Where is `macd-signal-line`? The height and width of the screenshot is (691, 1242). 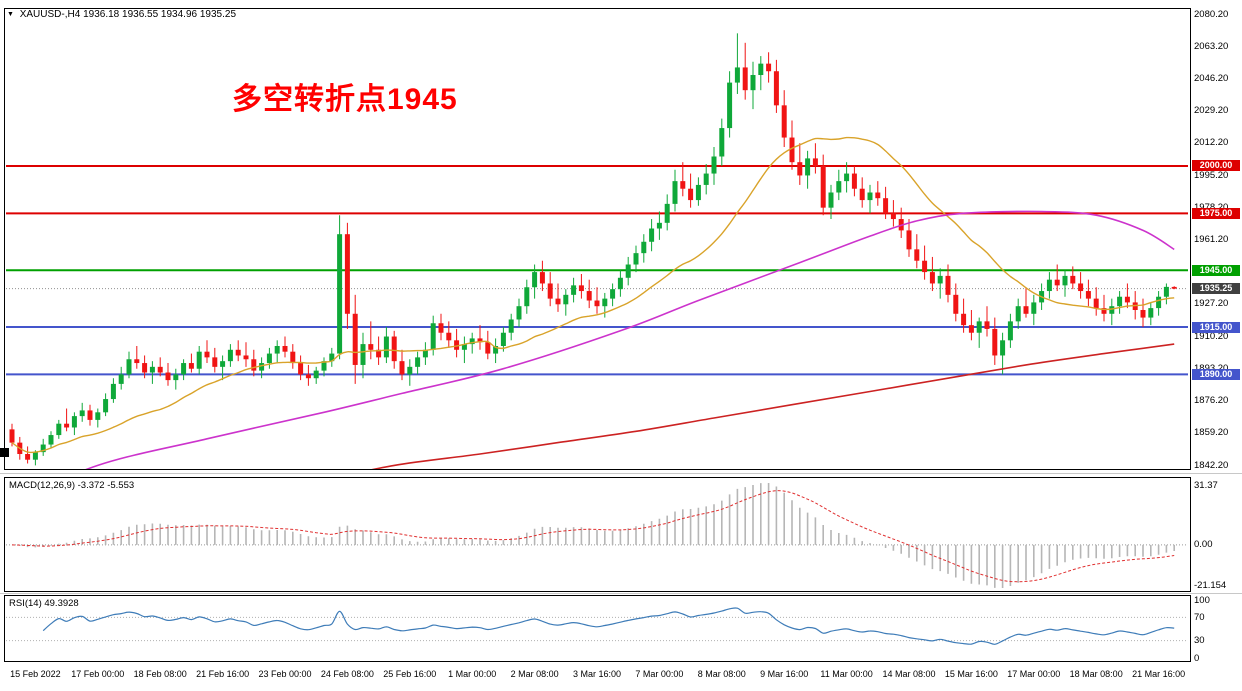
macd-signal-line is located at coordinates (593, 536).